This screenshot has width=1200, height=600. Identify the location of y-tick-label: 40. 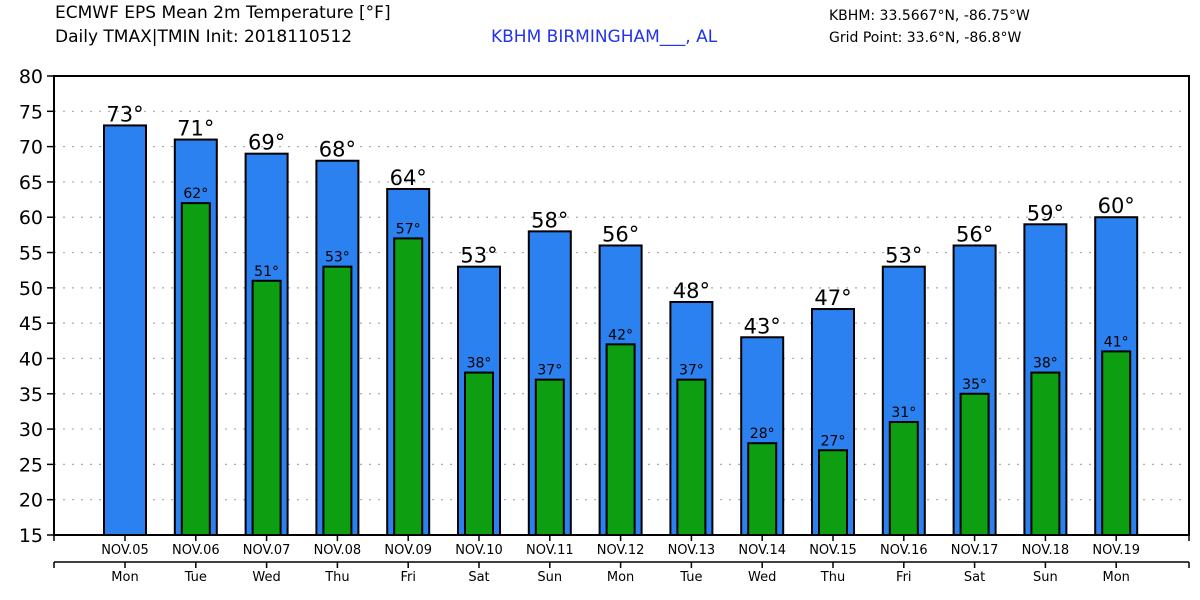
(31, 359).